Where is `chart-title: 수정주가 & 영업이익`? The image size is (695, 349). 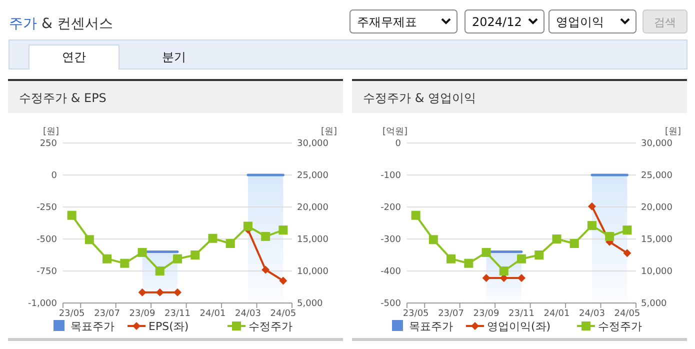 chart-title: 수정주가 & 영업이익 is located at coordinates (419, 98).